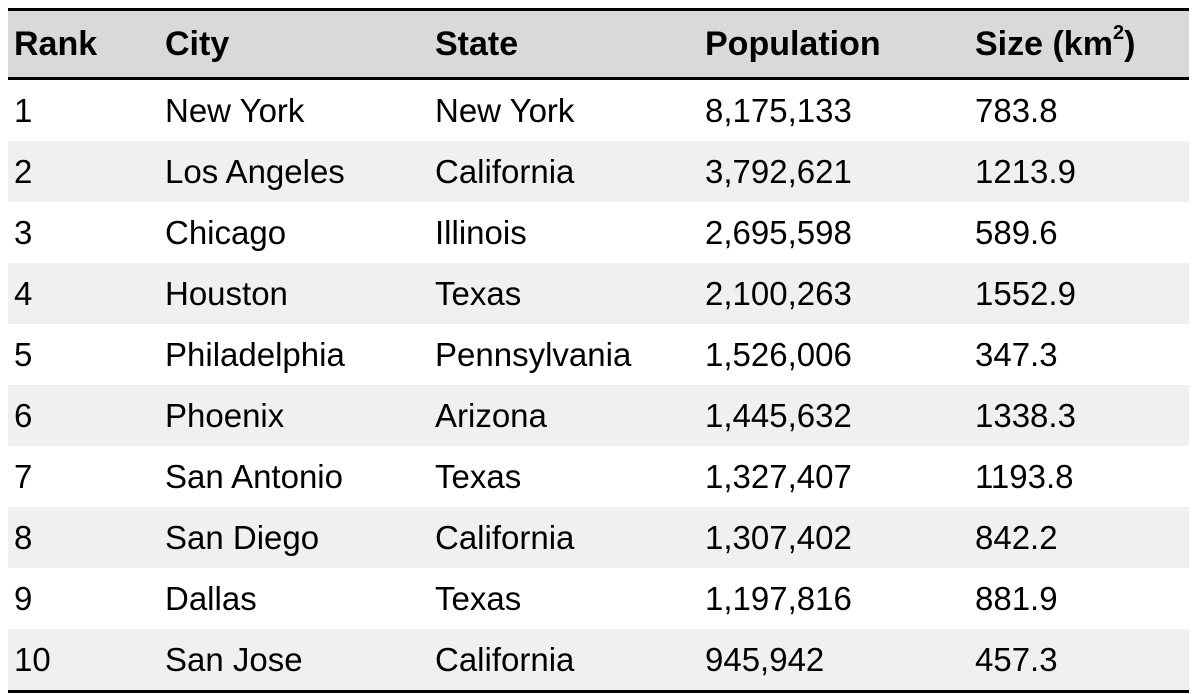 This screenshot has width=1196, height=695. I want to click on cell-rank: 4, so click(23, 293).